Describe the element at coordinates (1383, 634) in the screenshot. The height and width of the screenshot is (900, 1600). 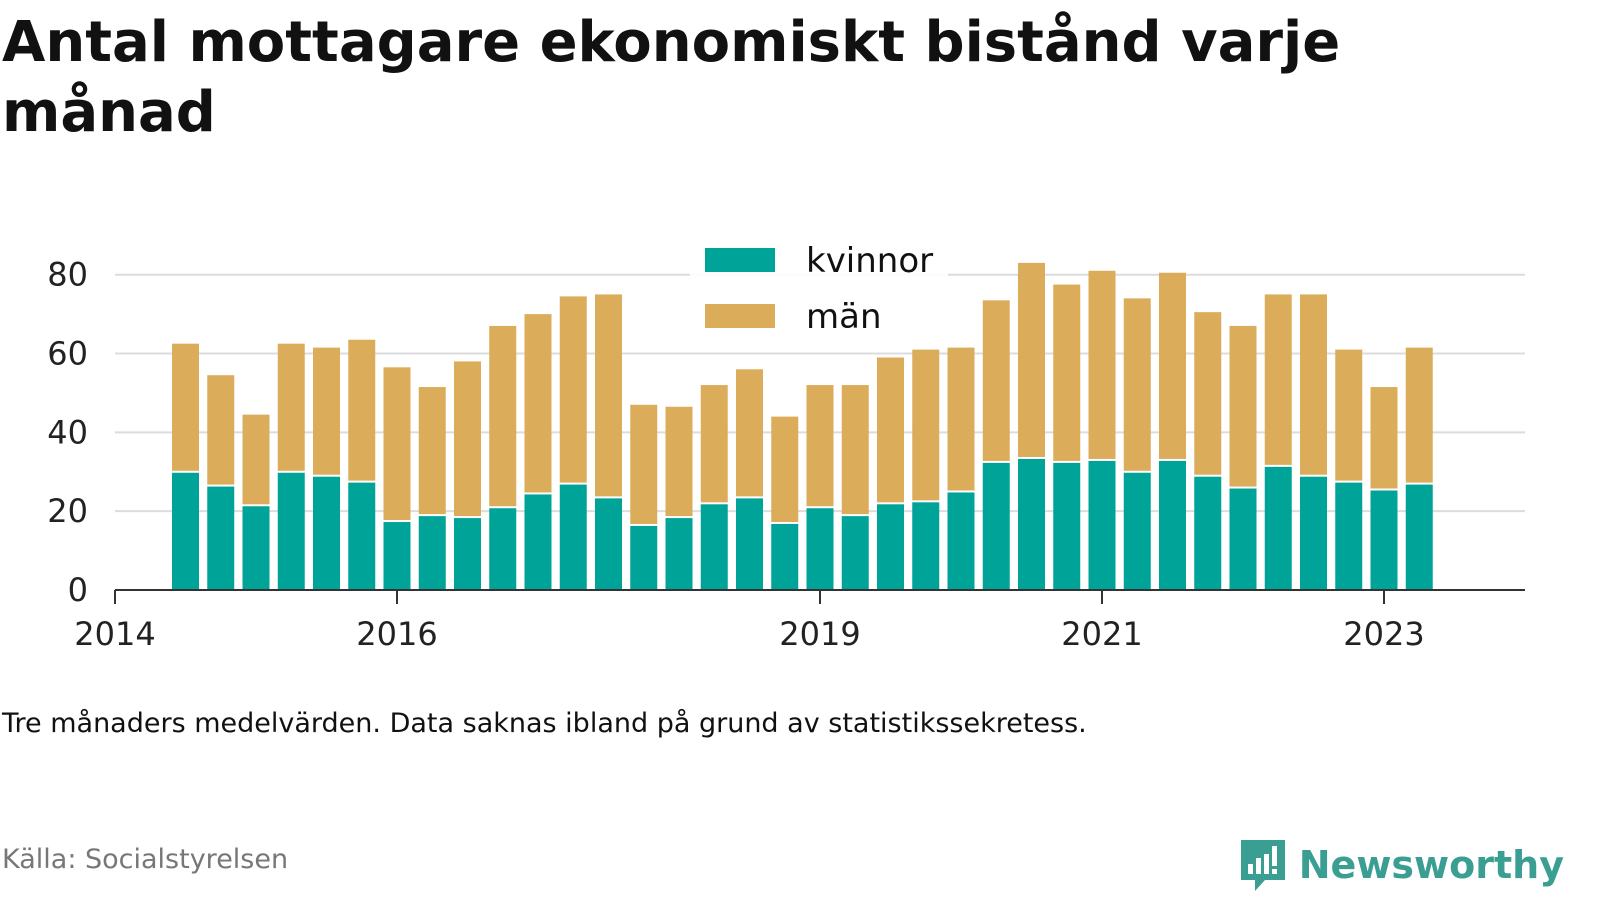
I see `x-tick-label: 2023` at that location.